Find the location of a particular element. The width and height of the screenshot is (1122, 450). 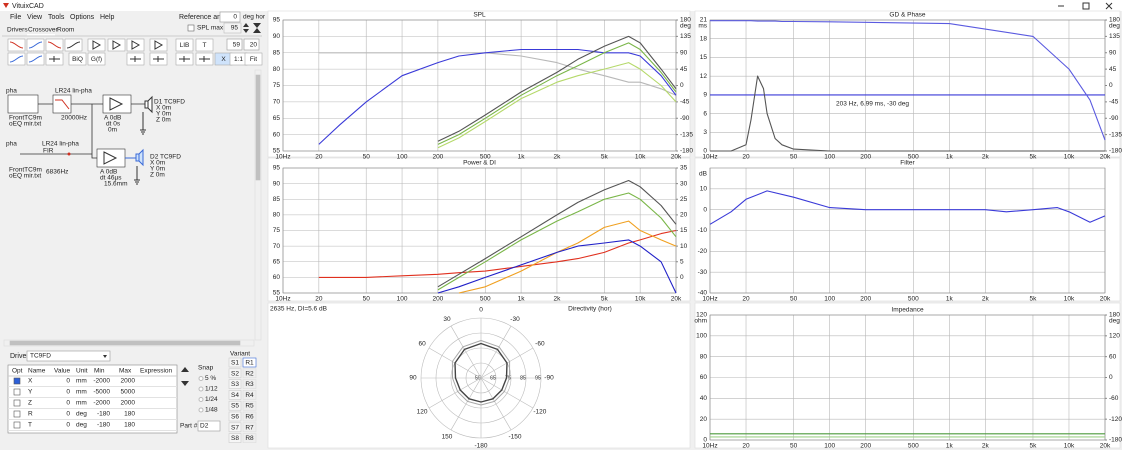

tab: Room is located at coordinates (65, 30).